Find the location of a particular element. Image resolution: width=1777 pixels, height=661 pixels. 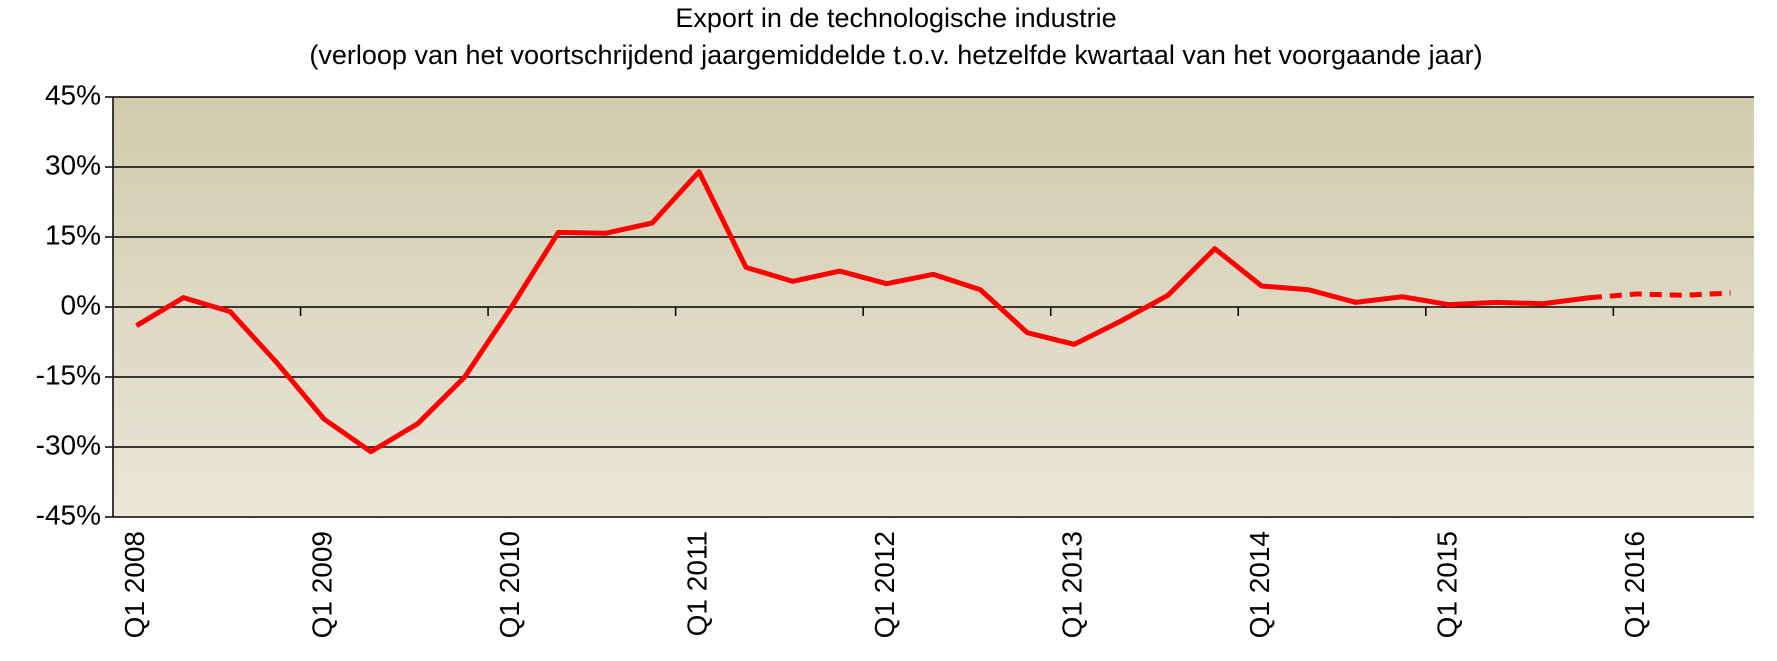

y-tick-label: -15% is located at coordinates (68, 374).